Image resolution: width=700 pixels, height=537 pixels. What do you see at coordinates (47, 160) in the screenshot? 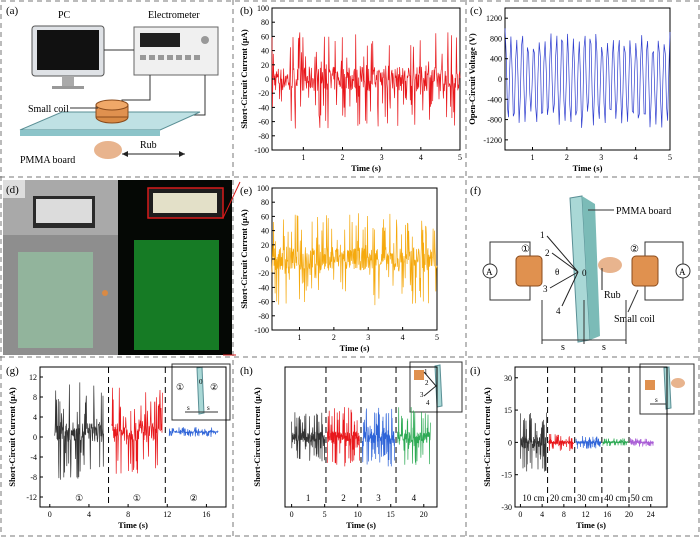
I see `board-label: PMMA board` at bounding box center [47, 160].